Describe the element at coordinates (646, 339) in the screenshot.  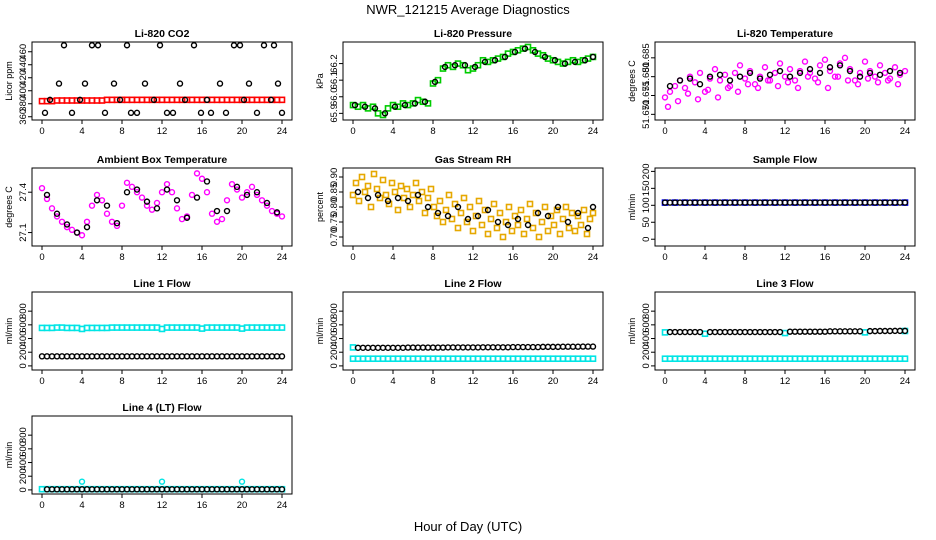
I see `y-tick-label: 400` at that location.